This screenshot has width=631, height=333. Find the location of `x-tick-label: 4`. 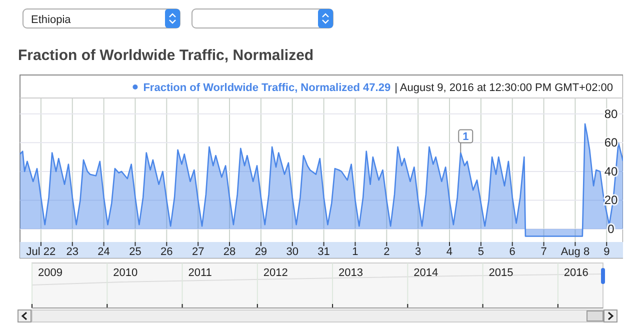

x-tick-label: 4 is located at coordinates (449, 252).